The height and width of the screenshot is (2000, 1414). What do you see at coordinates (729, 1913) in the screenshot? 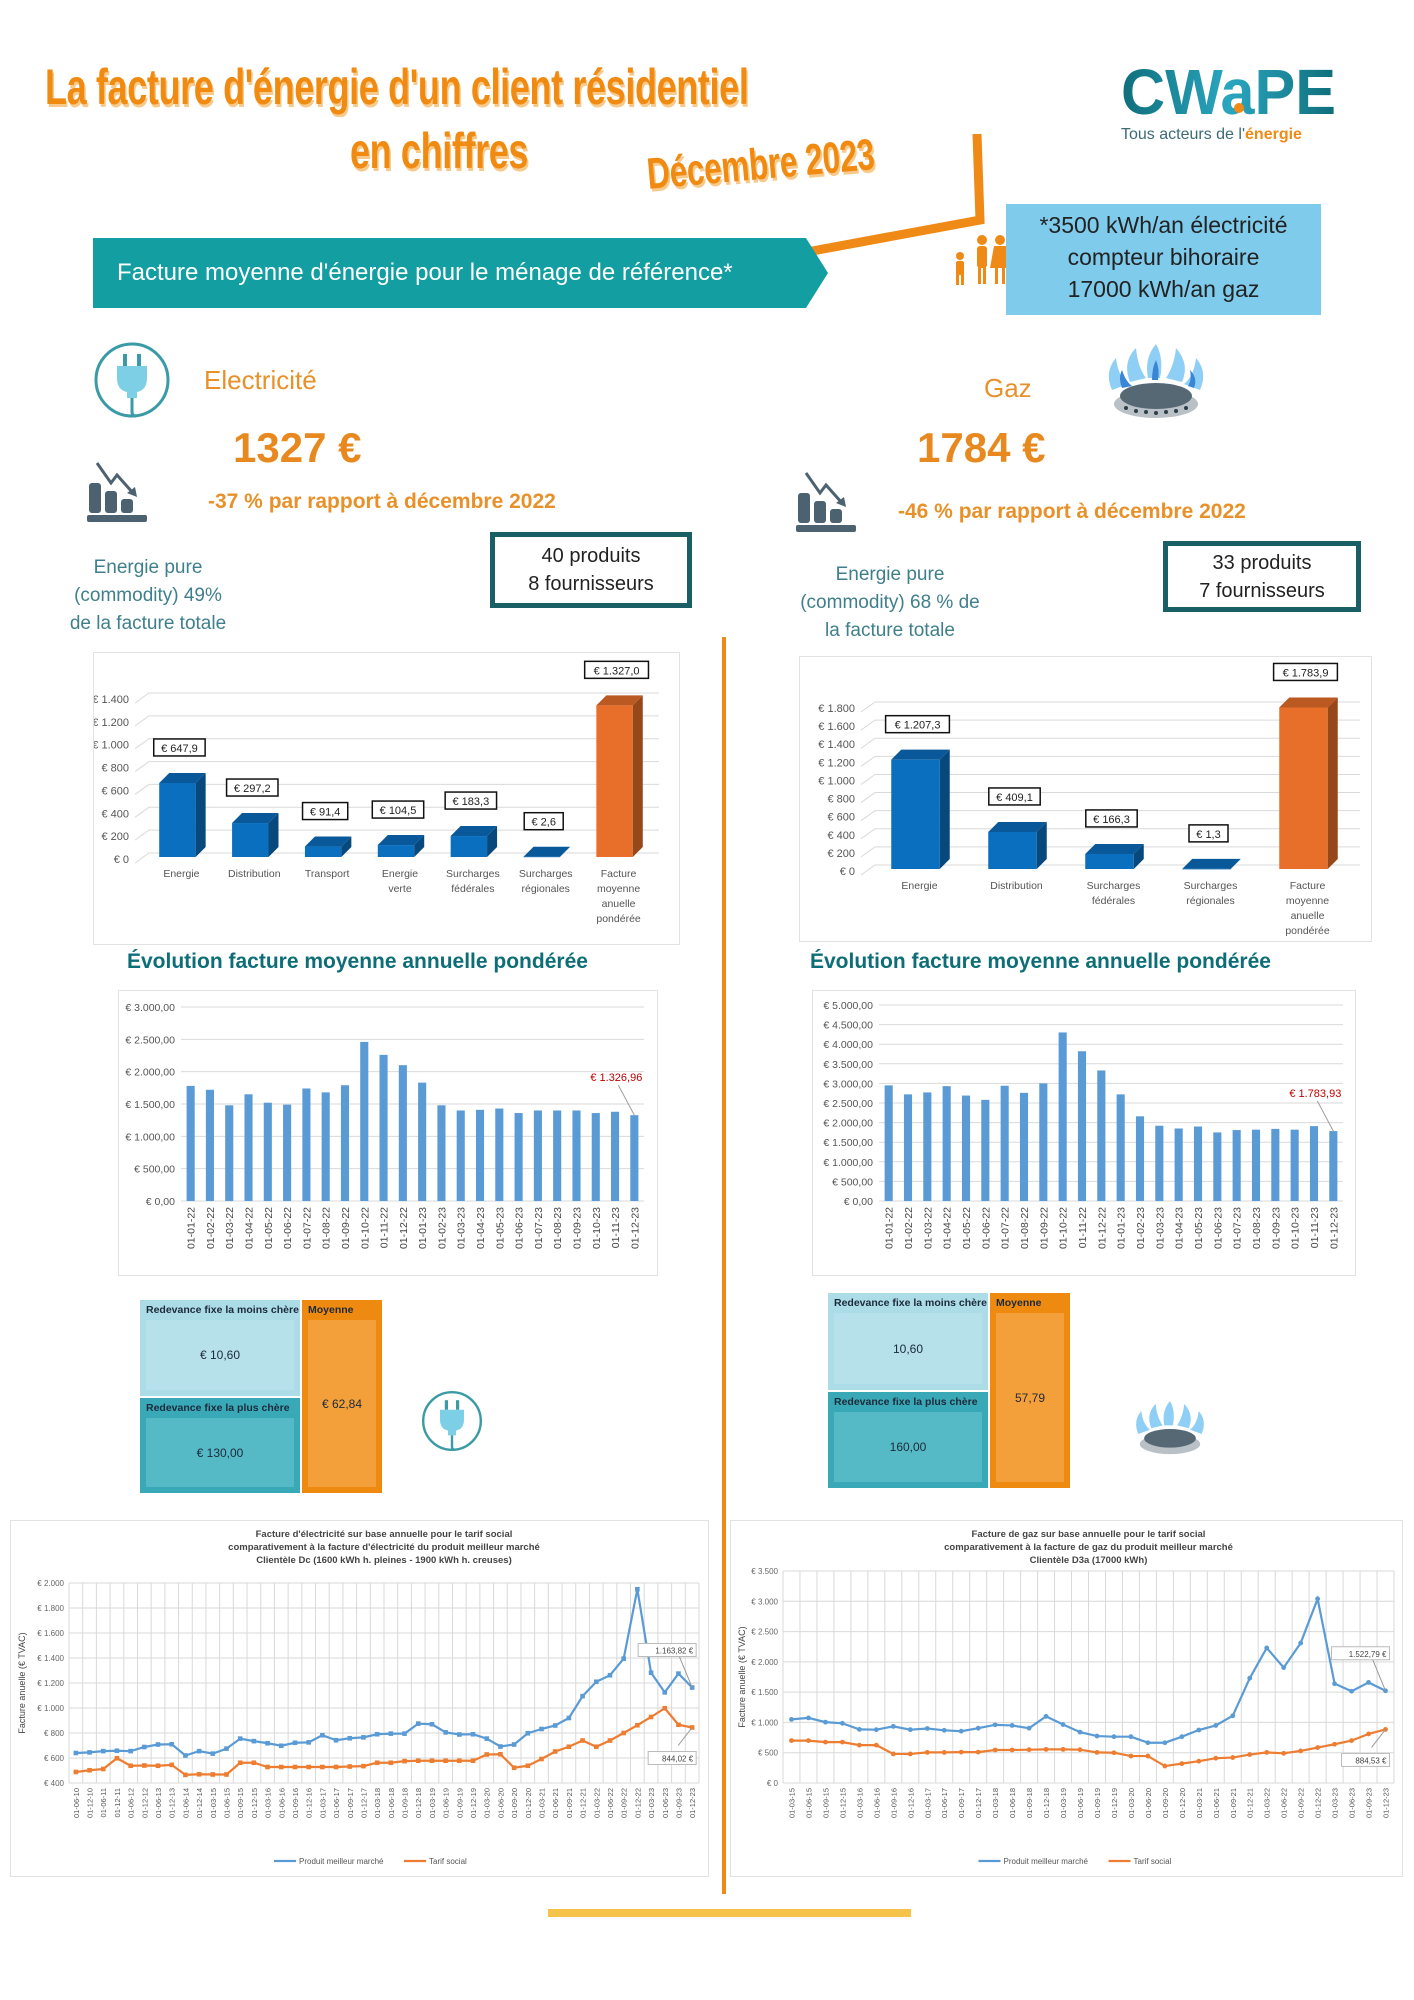
I see `footer-bar` at bounding box center [729, 1913].